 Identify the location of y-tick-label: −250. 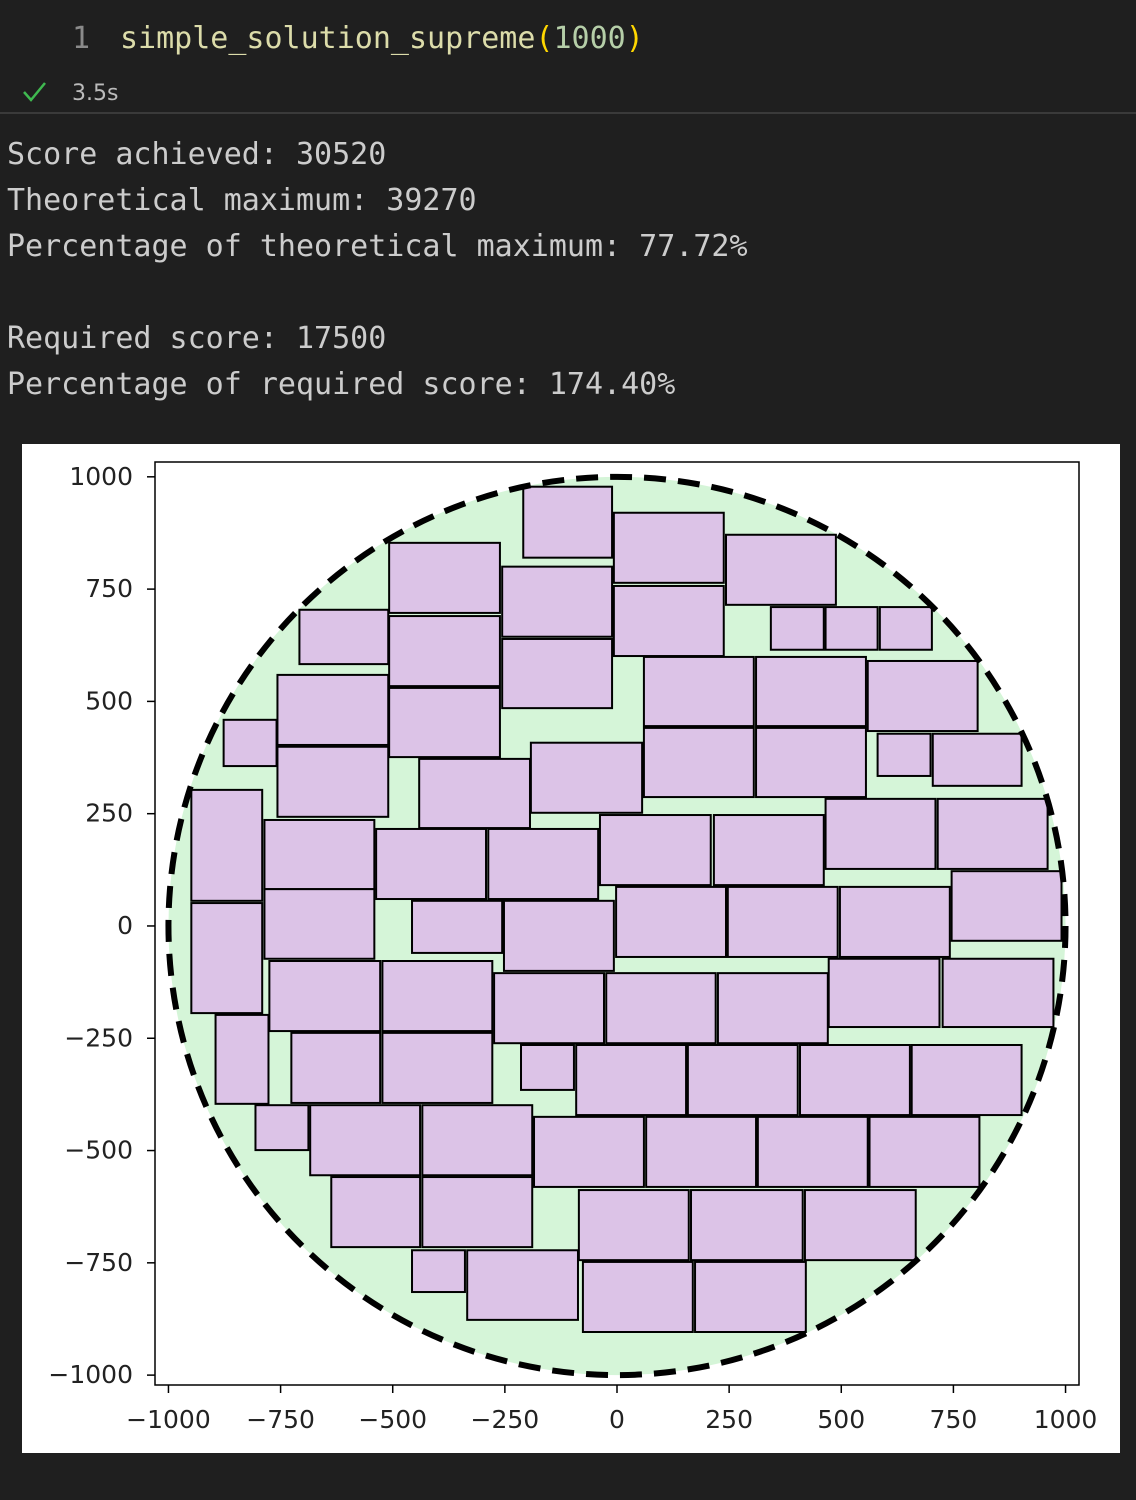
(98, 1037).